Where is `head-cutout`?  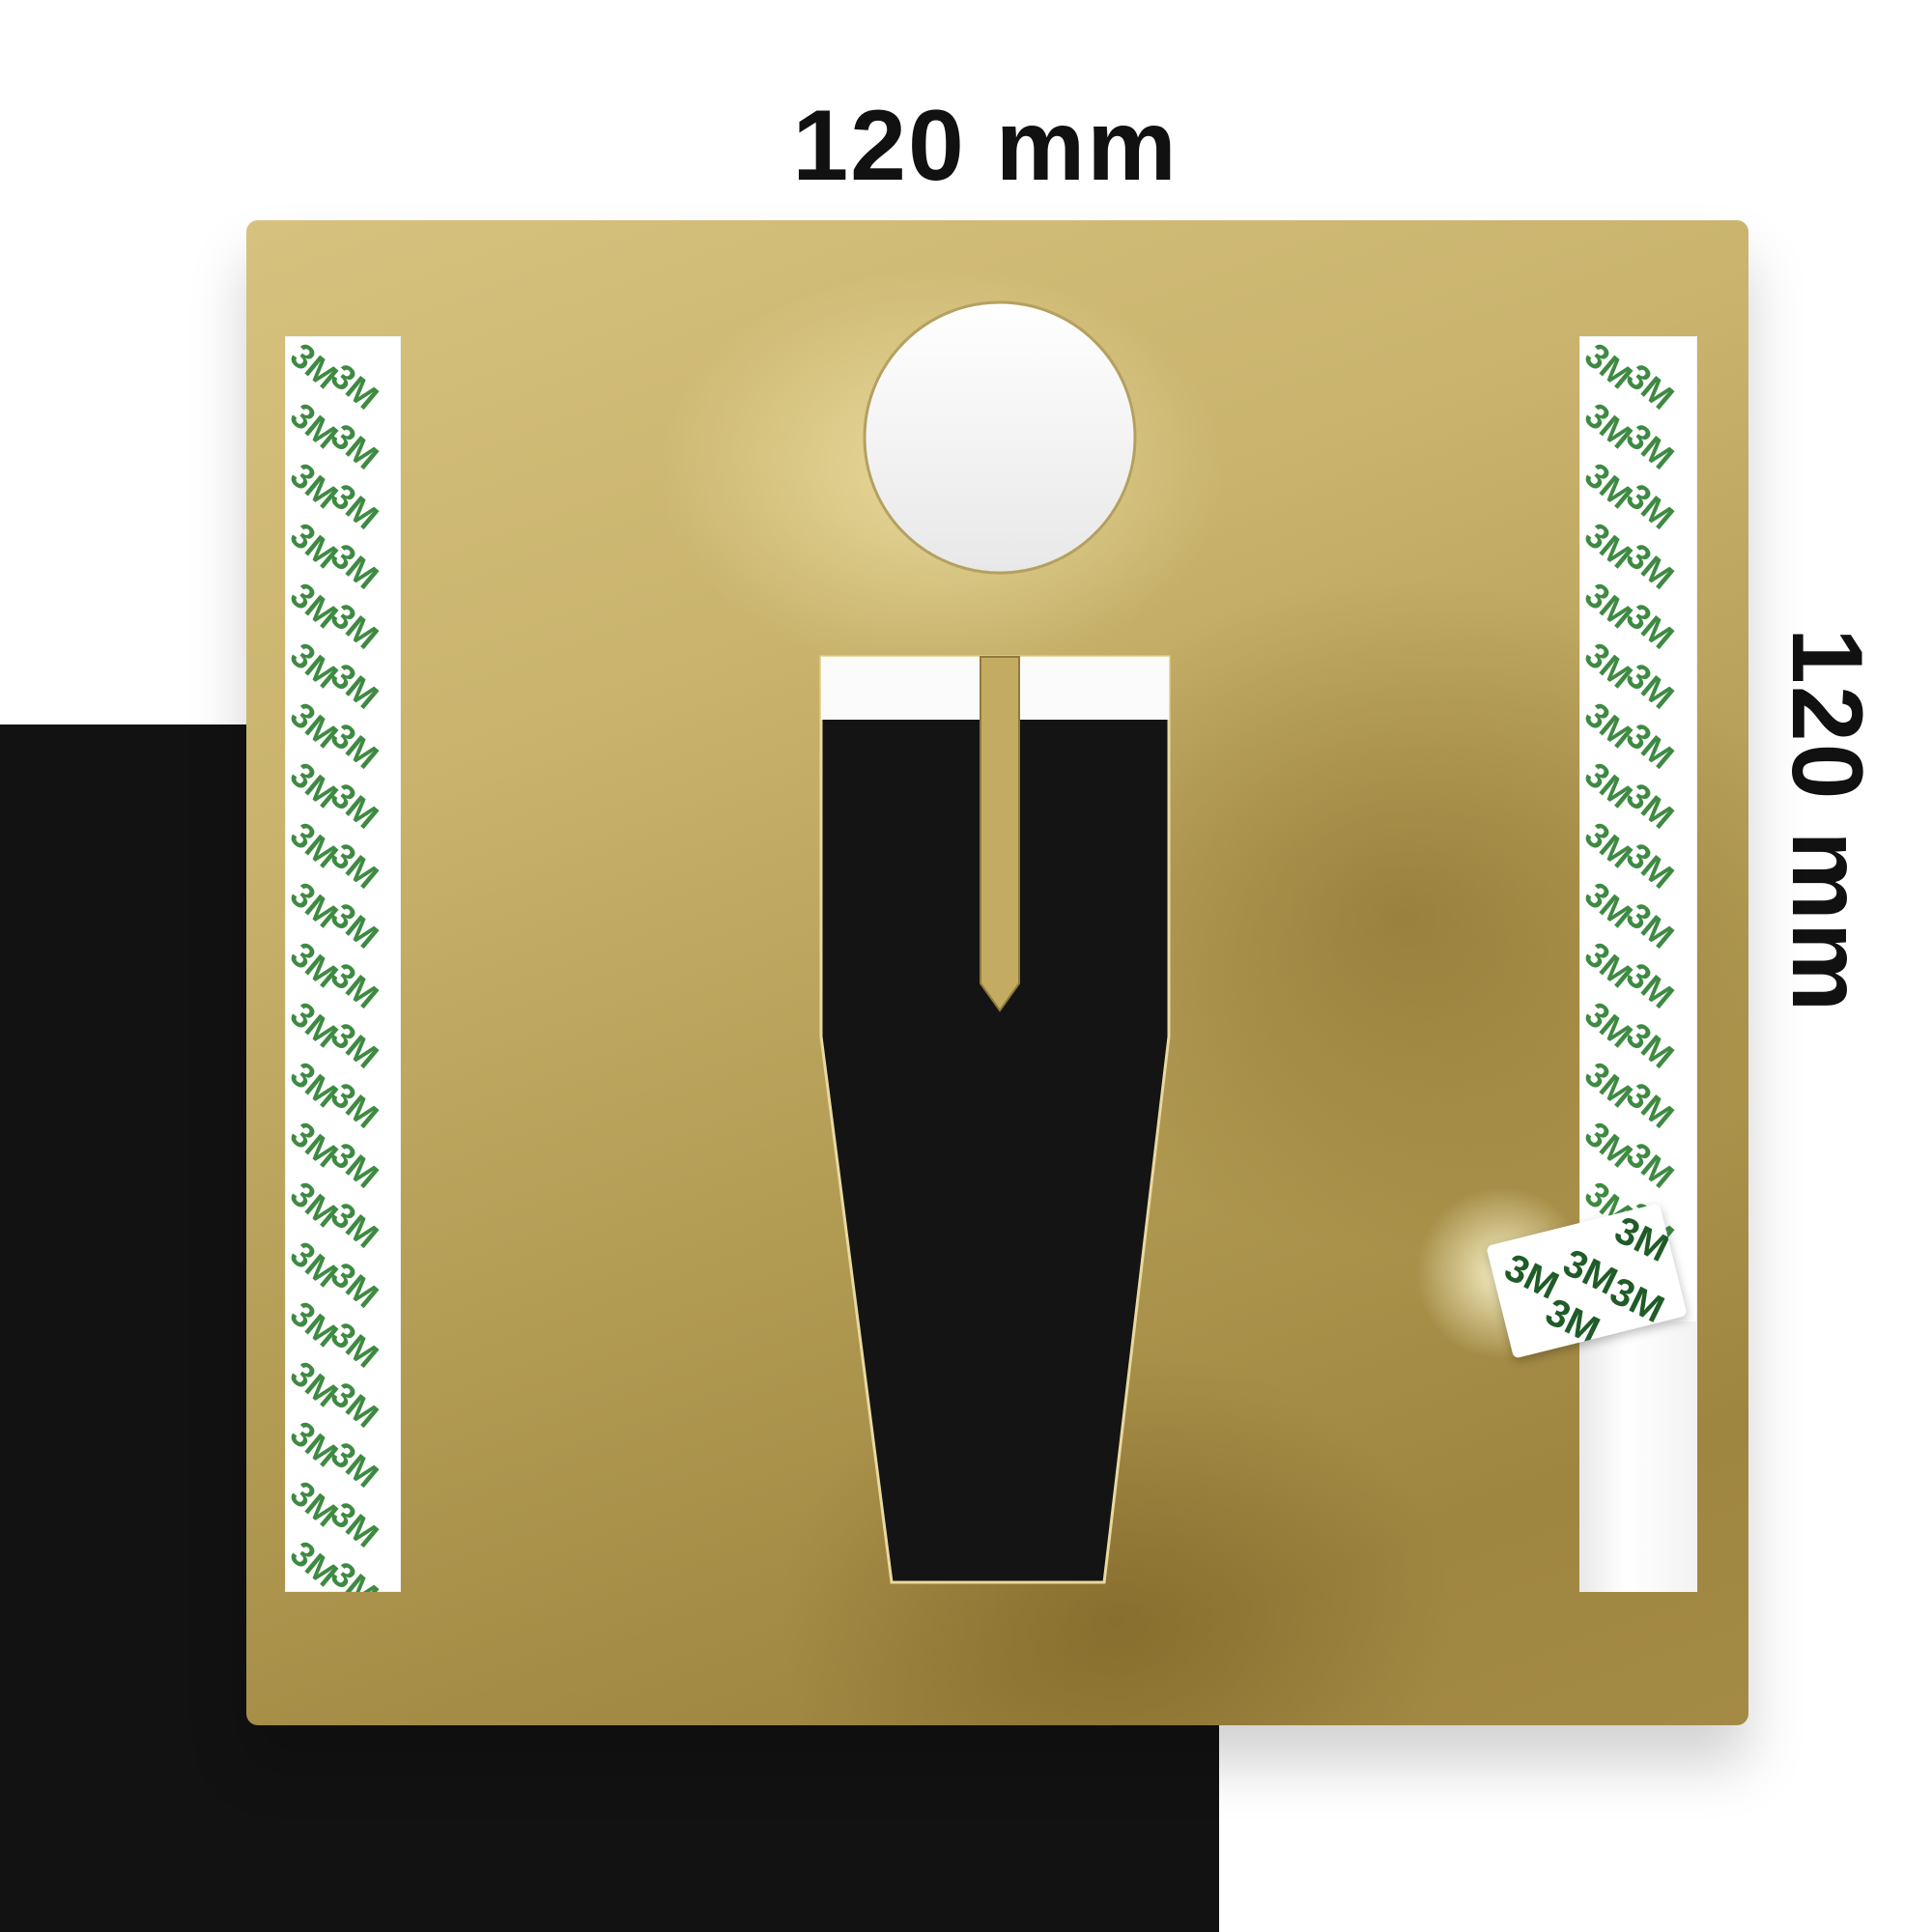 head-cutout is located at coordinates (1000, 437).